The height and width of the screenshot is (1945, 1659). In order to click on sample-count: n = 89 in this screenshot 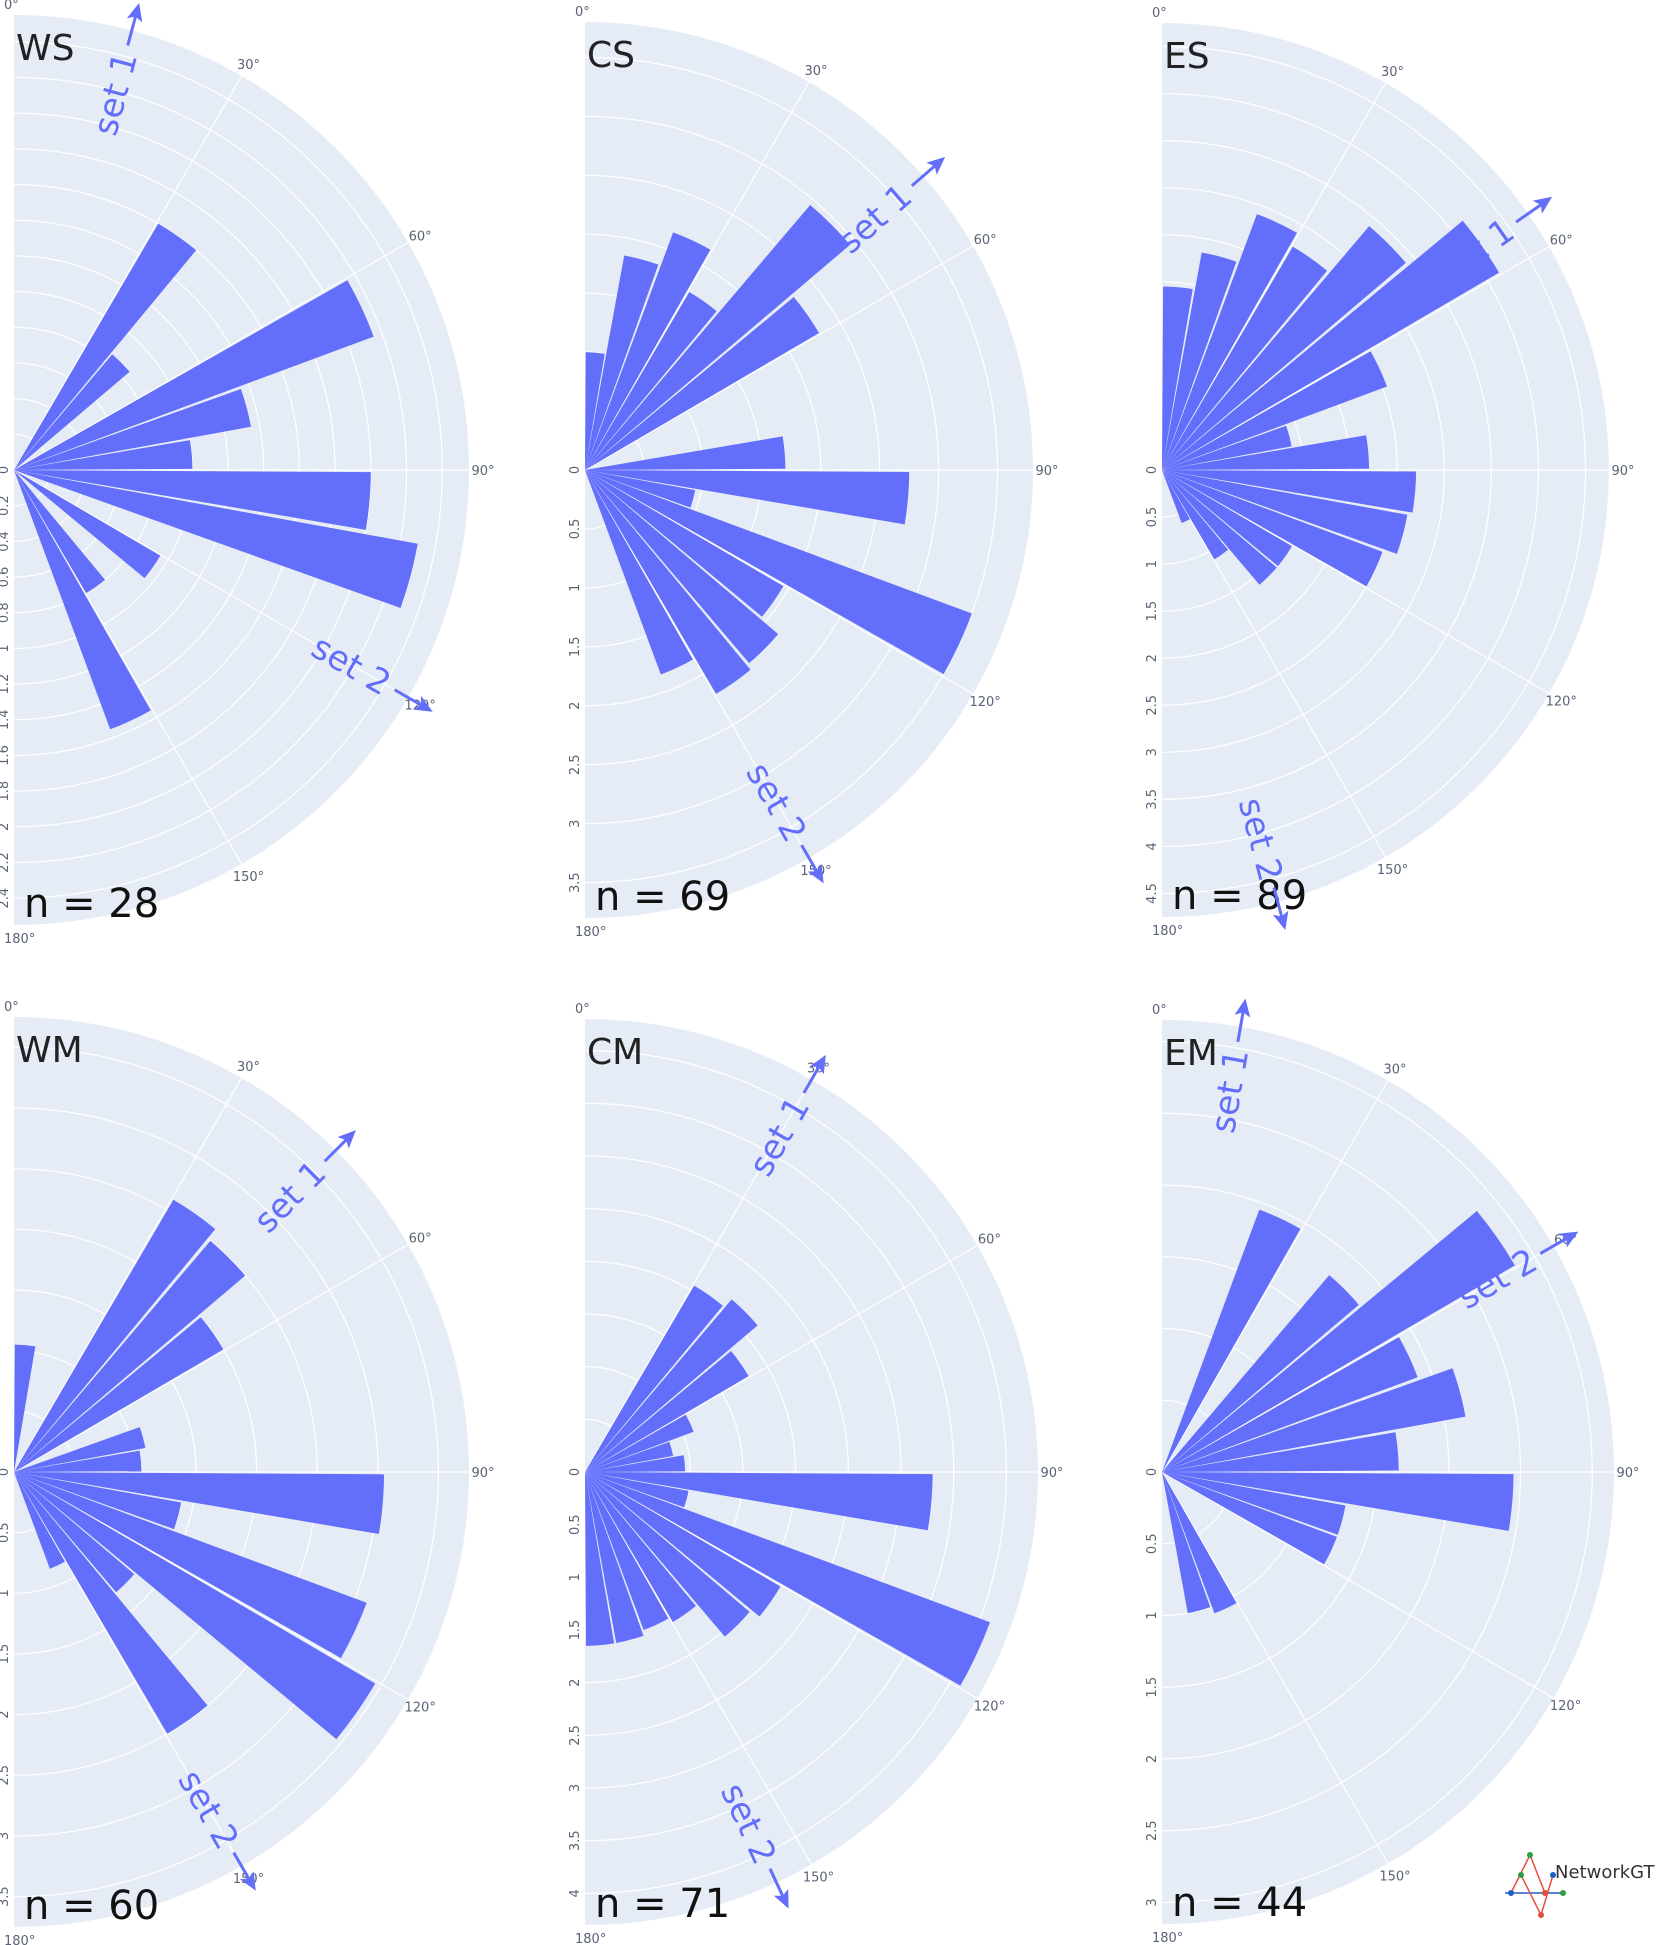, I will do `click(1239, 896)`.